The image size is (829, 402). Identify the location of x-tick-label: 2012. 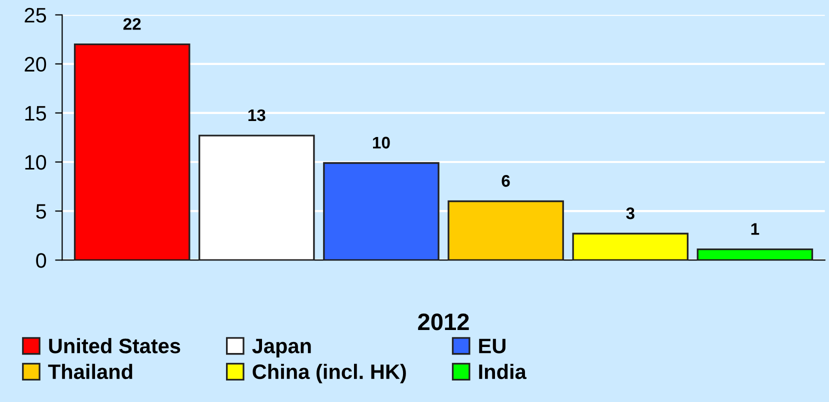
(443, 321).